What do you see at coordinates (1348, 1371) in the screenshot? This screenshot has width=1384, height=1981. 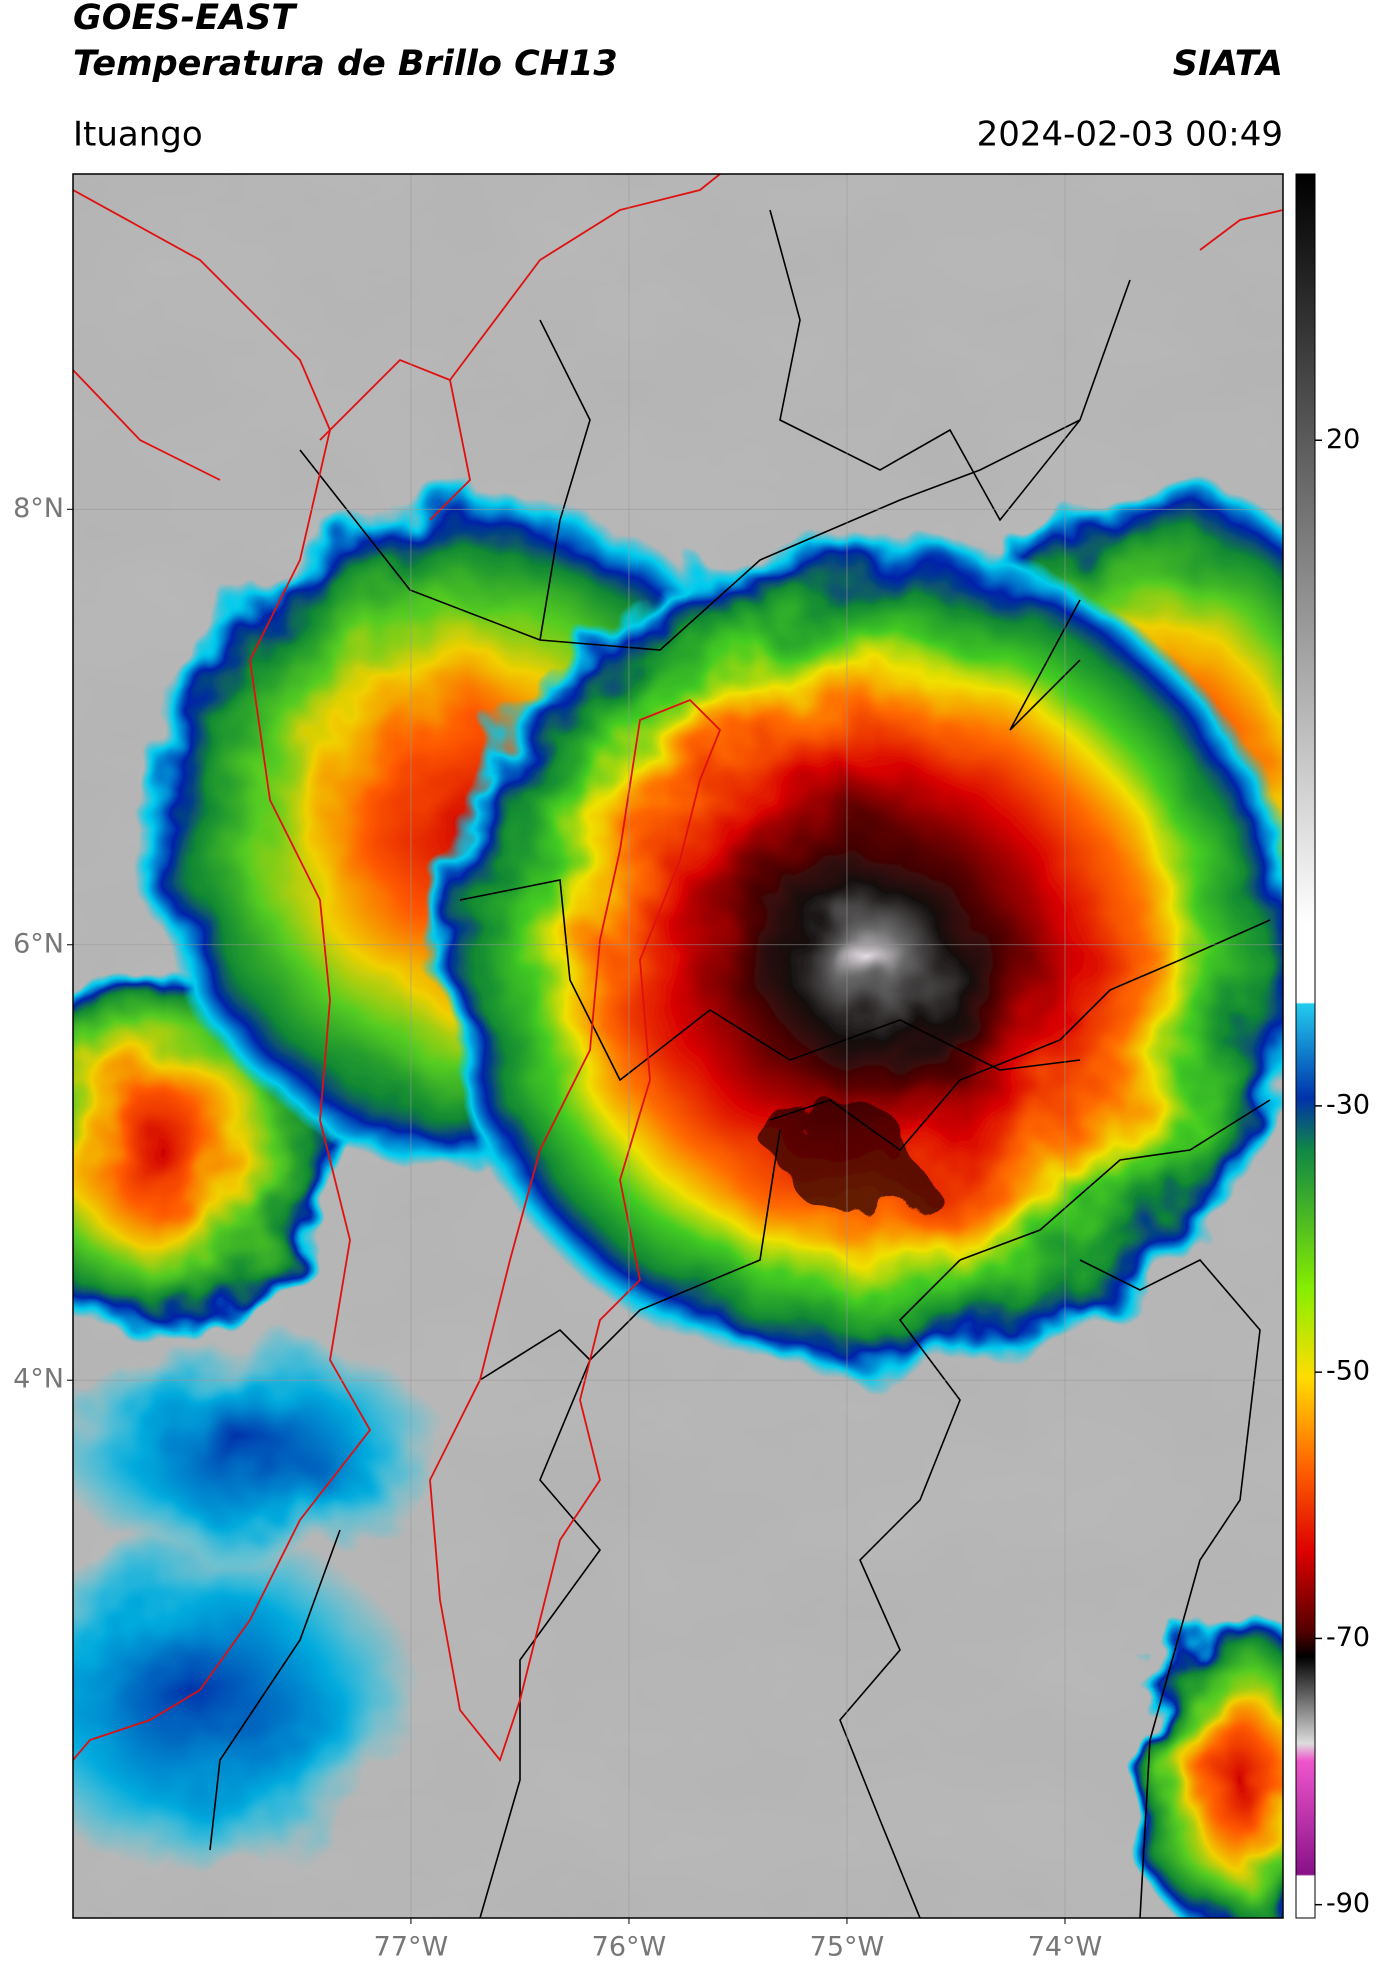 I see `colorbar-tick-label: -50` at bounding box center [1348, 1371].